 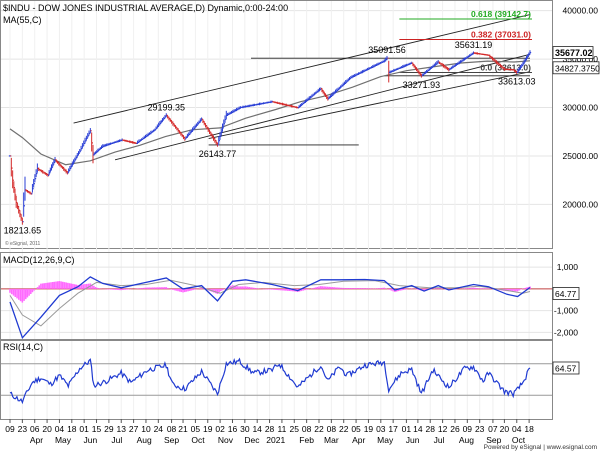 What do you see at coordinates (23, 231) in the screenshot?
I see `price-annotation: 18213.65` at bounding box center [23, 231].